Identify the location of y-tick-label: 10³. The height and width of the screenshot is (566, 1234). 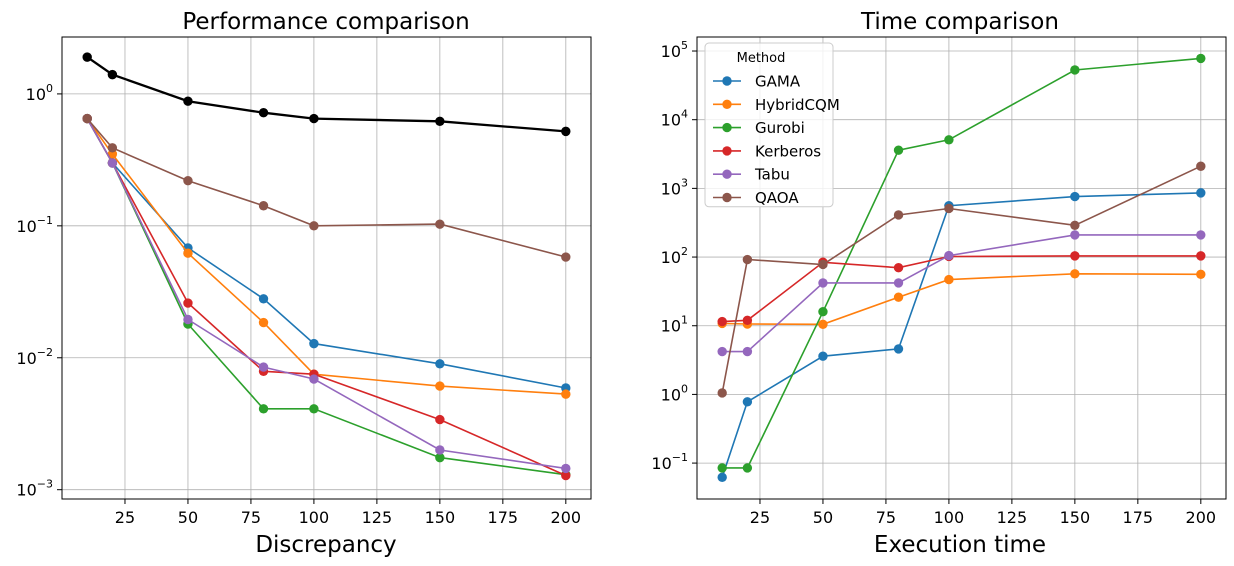
(674, 187).